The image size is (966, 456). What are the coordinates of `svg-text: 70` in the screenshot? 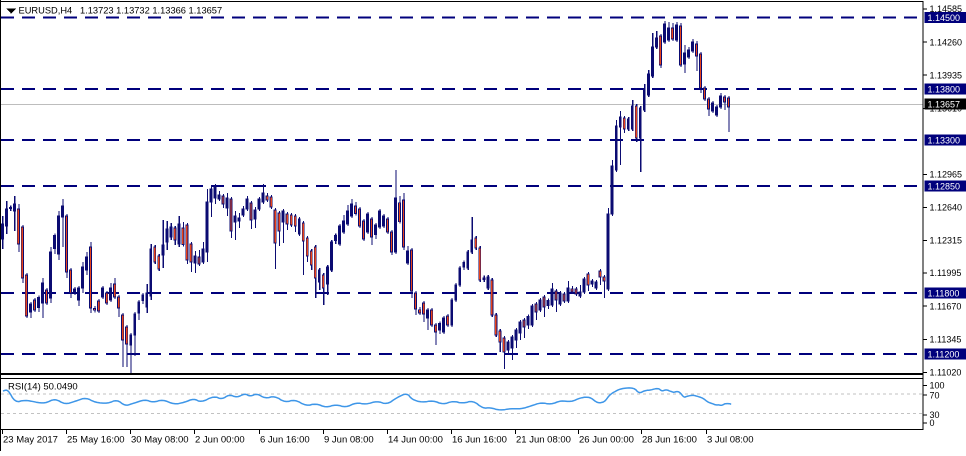 It's located at (935, 395).